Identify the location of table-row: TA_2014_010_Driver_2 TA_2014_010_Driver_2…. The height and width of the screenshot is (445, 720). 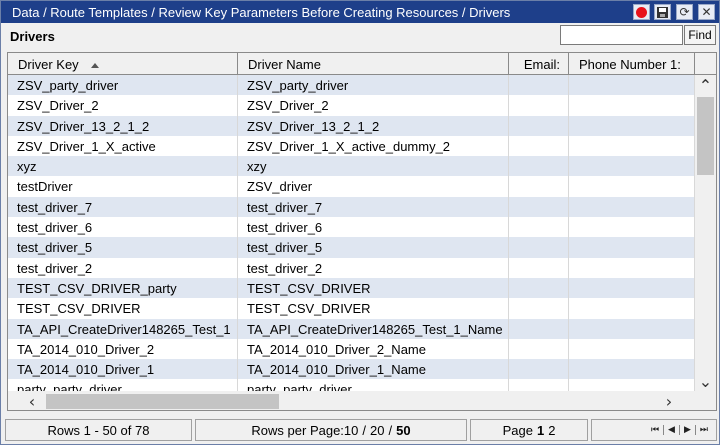
(351, 349).